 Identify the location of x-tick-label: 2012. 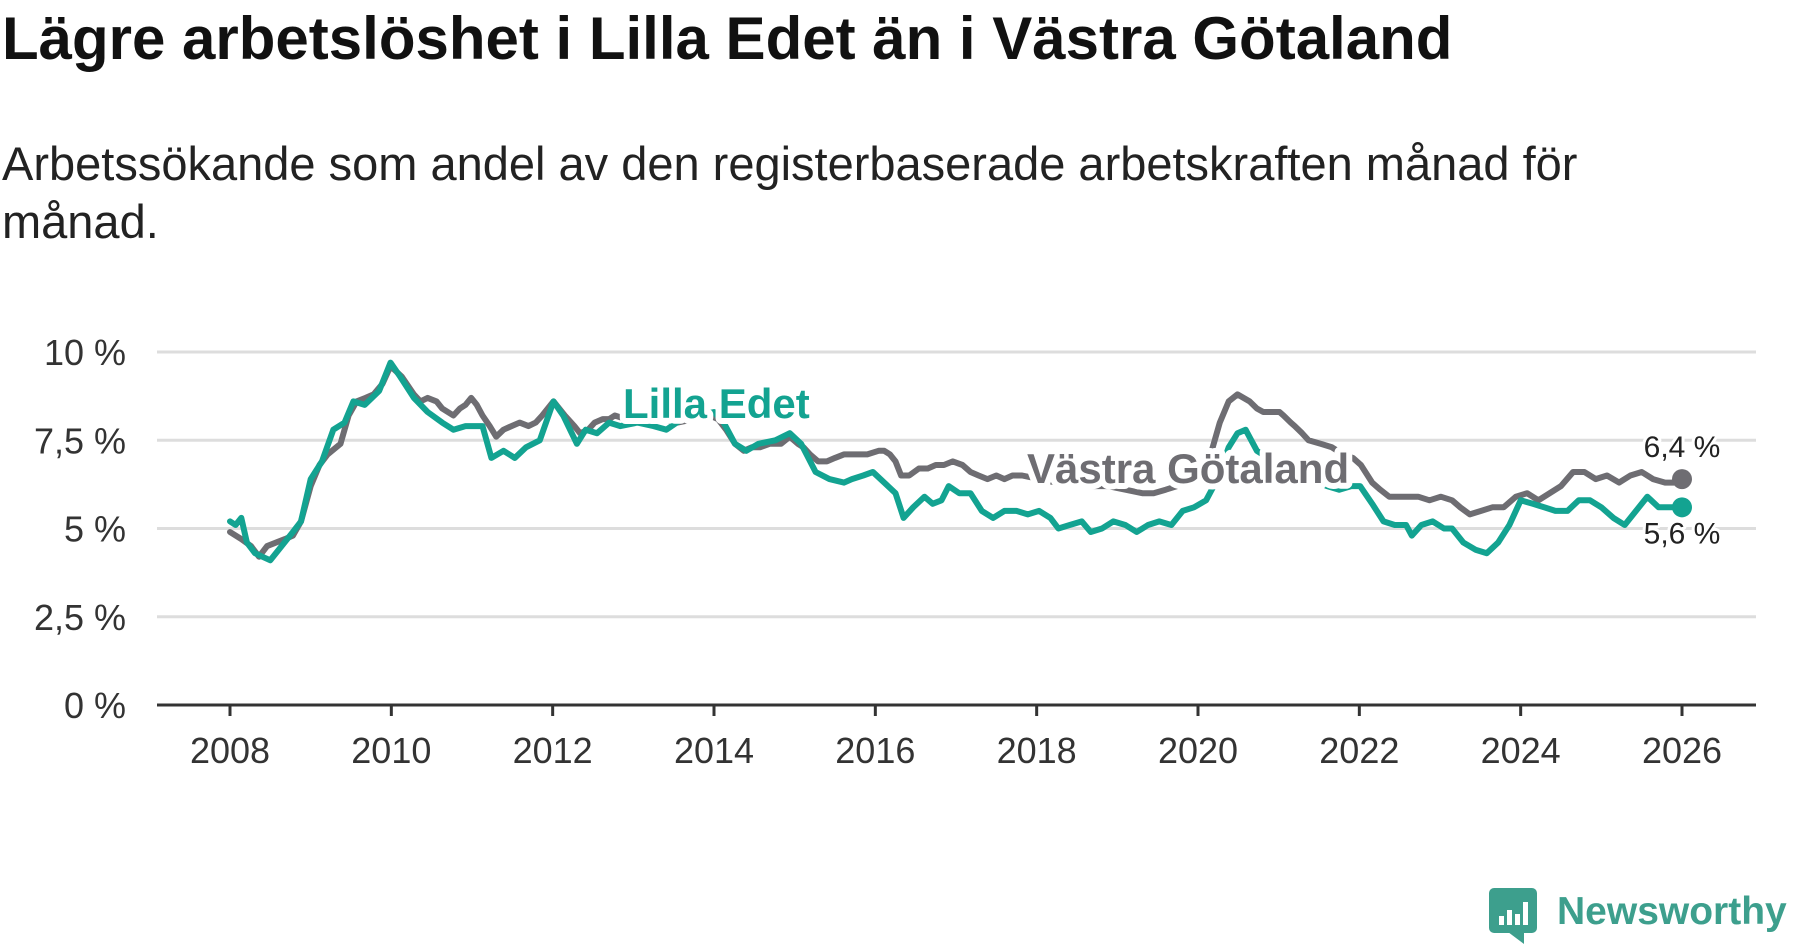
(553, 750).